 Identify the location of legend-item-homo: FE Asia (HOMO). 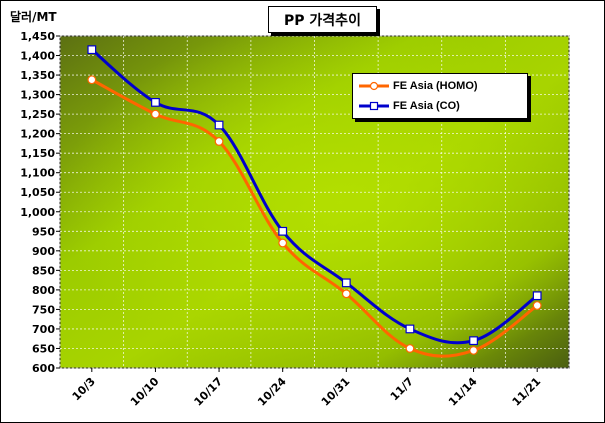
(418, 86).